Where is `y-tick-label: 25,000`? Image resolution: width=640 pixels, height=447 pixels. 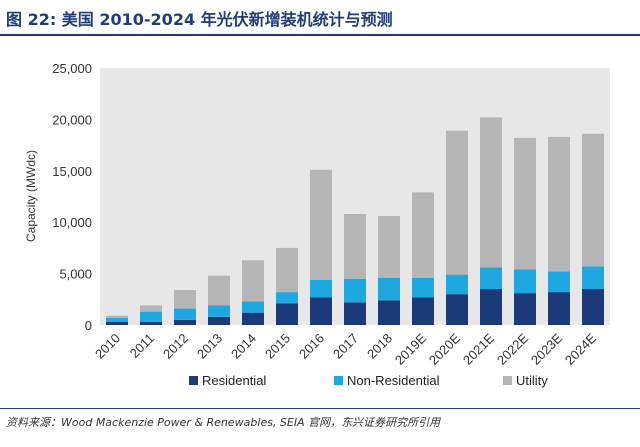
y-tick-label: 25,000 is located at coordinates (72, 68).